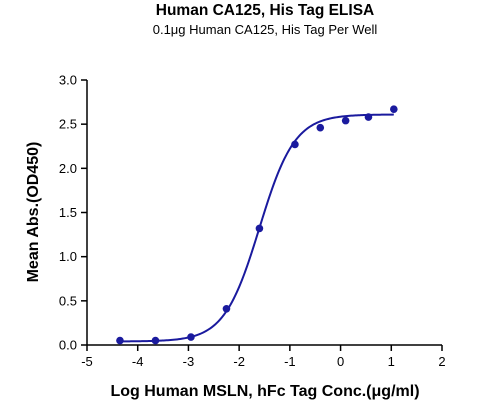  I want to click on y-tick-label: 0.5, so click(68, 300).